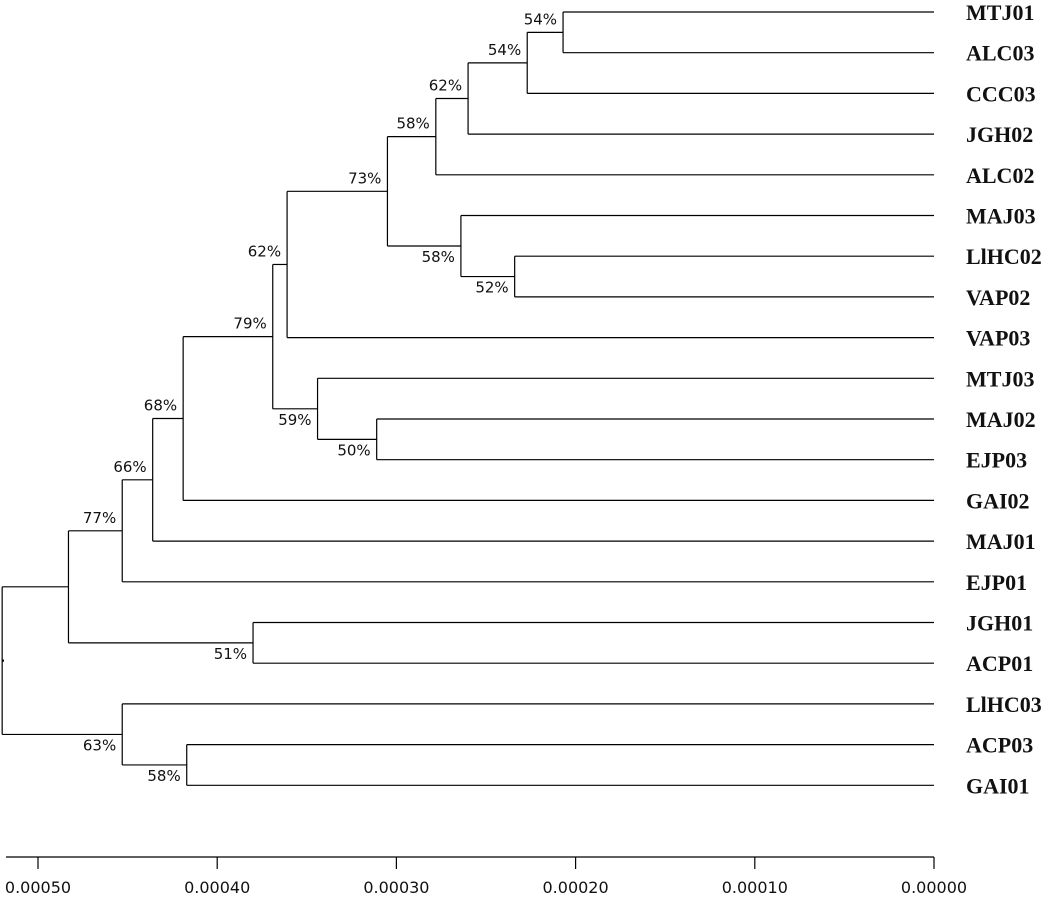  I want to click on axis-tick-label: 0.00000, so click(934, 887).